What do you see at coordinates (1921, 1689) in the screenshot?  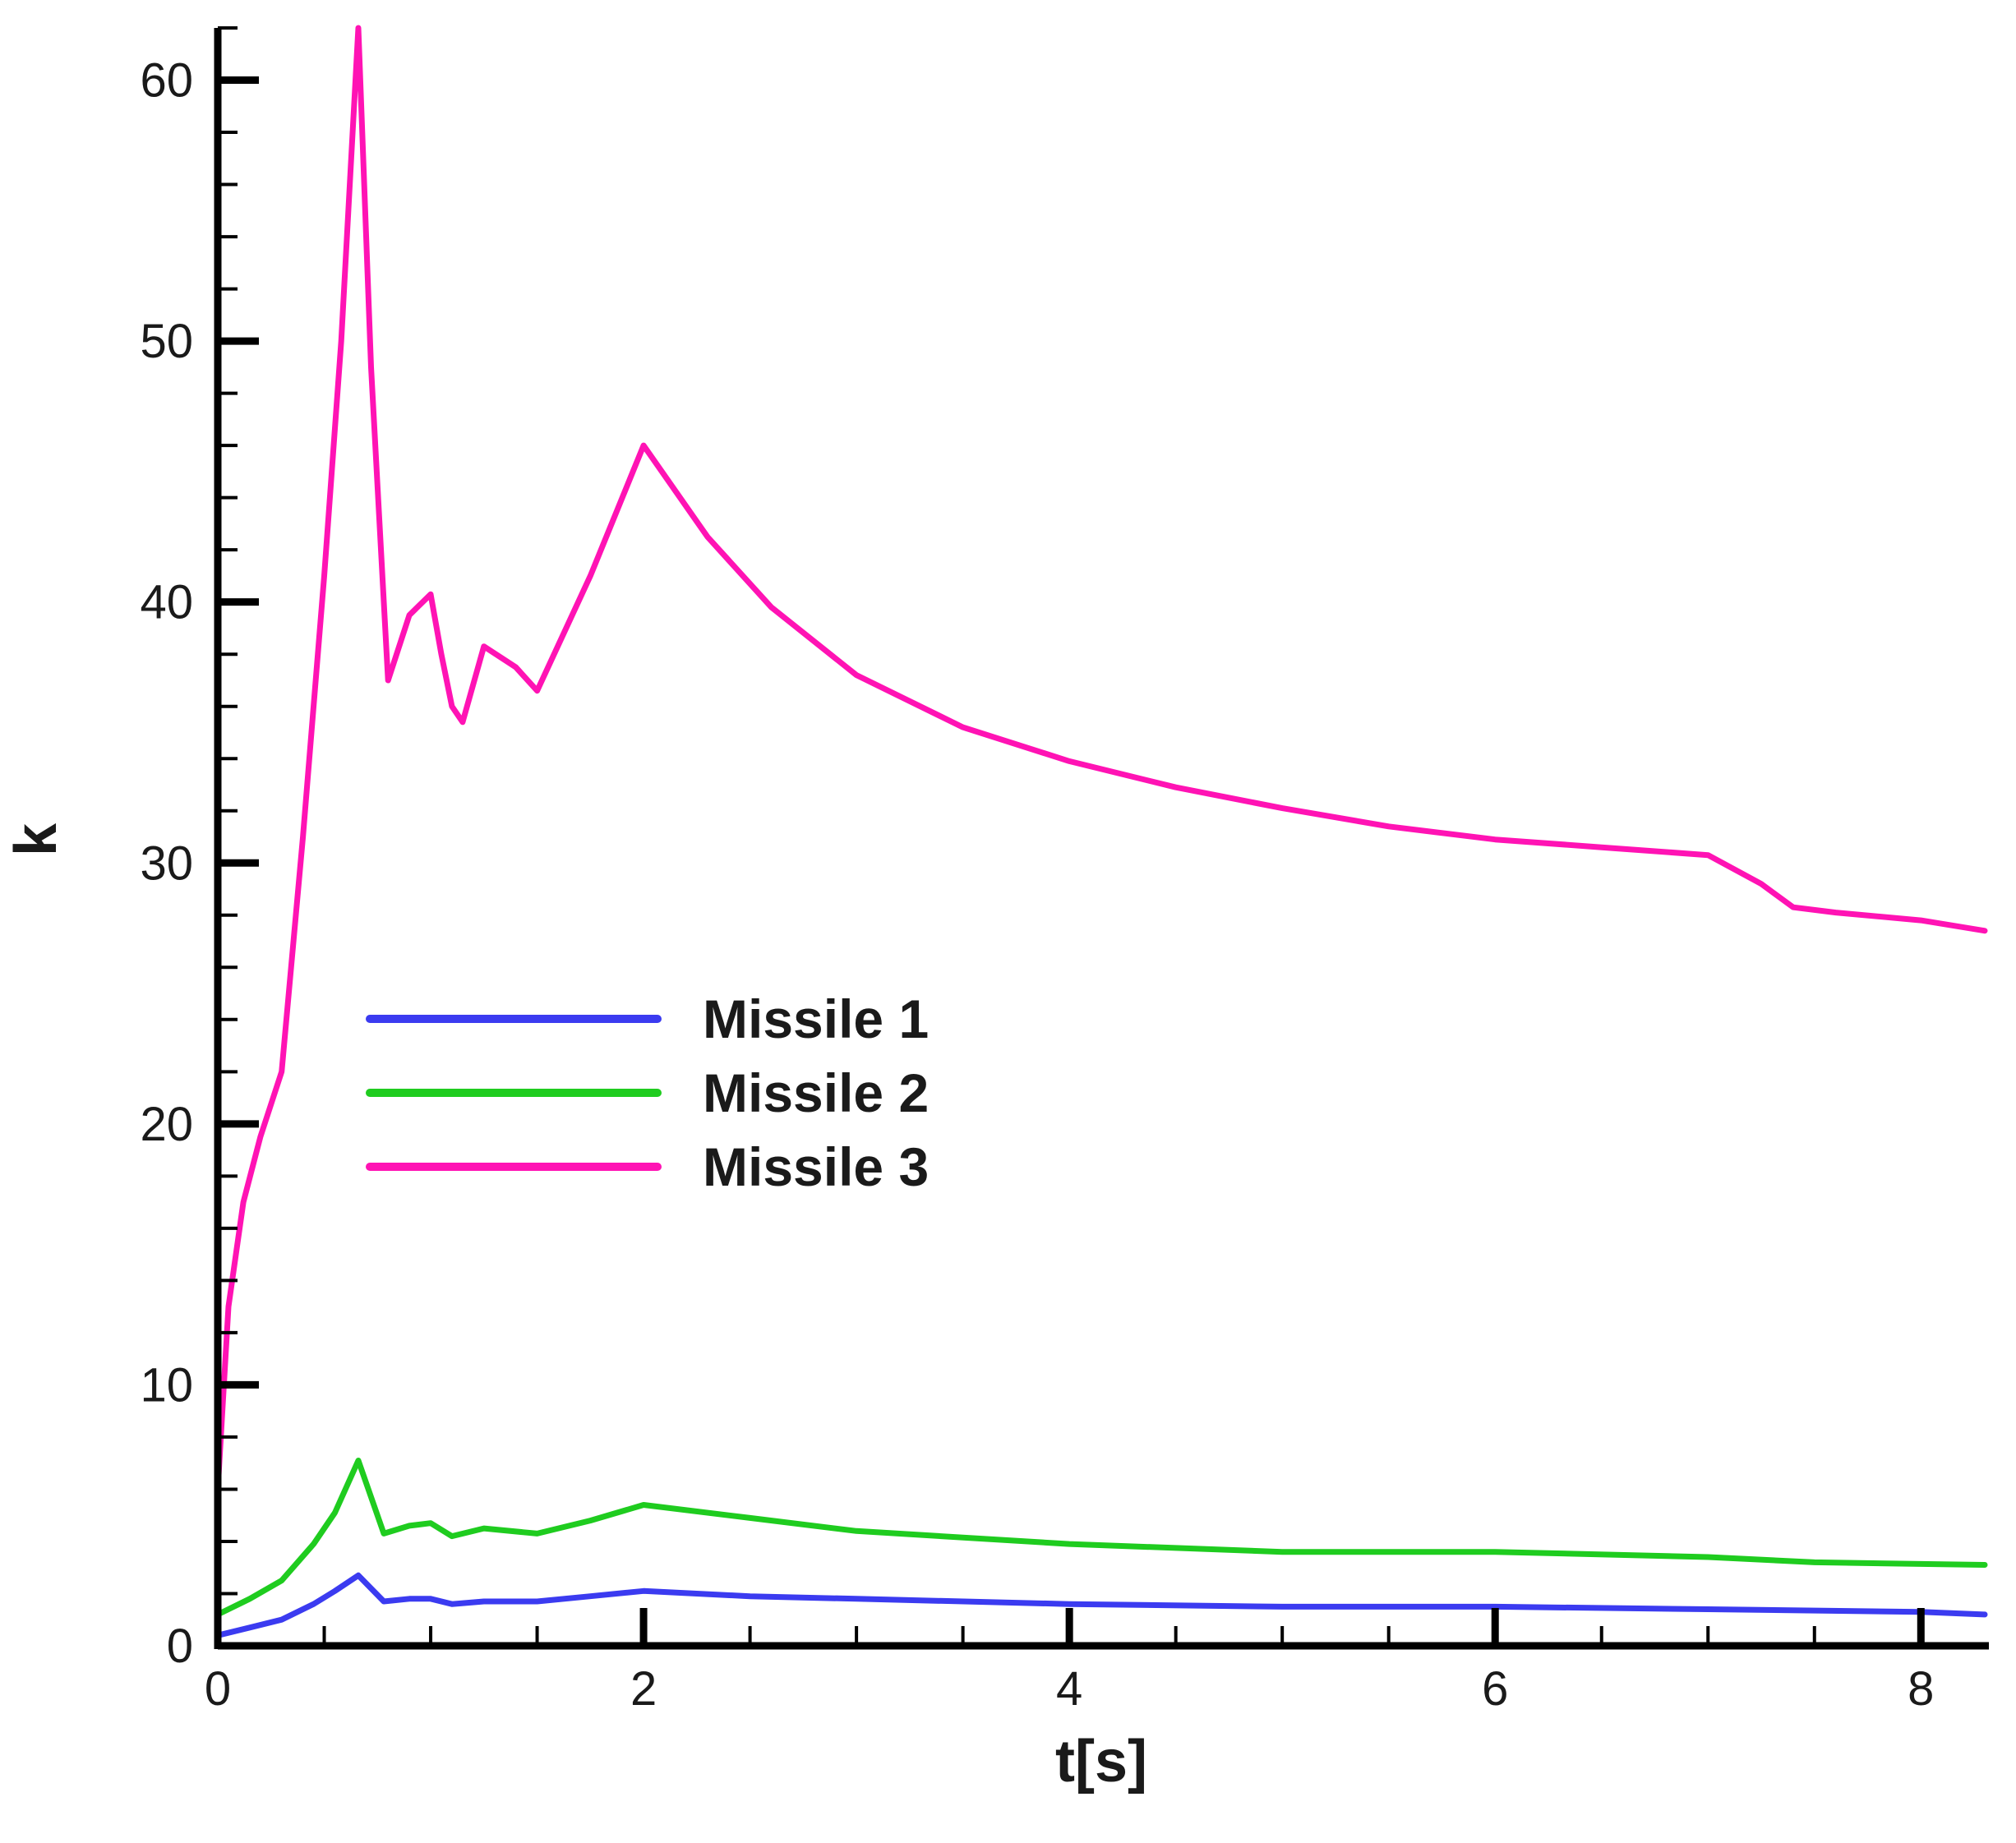 I see `x-tick-label: 8` at bounding box center [1921, 1689].